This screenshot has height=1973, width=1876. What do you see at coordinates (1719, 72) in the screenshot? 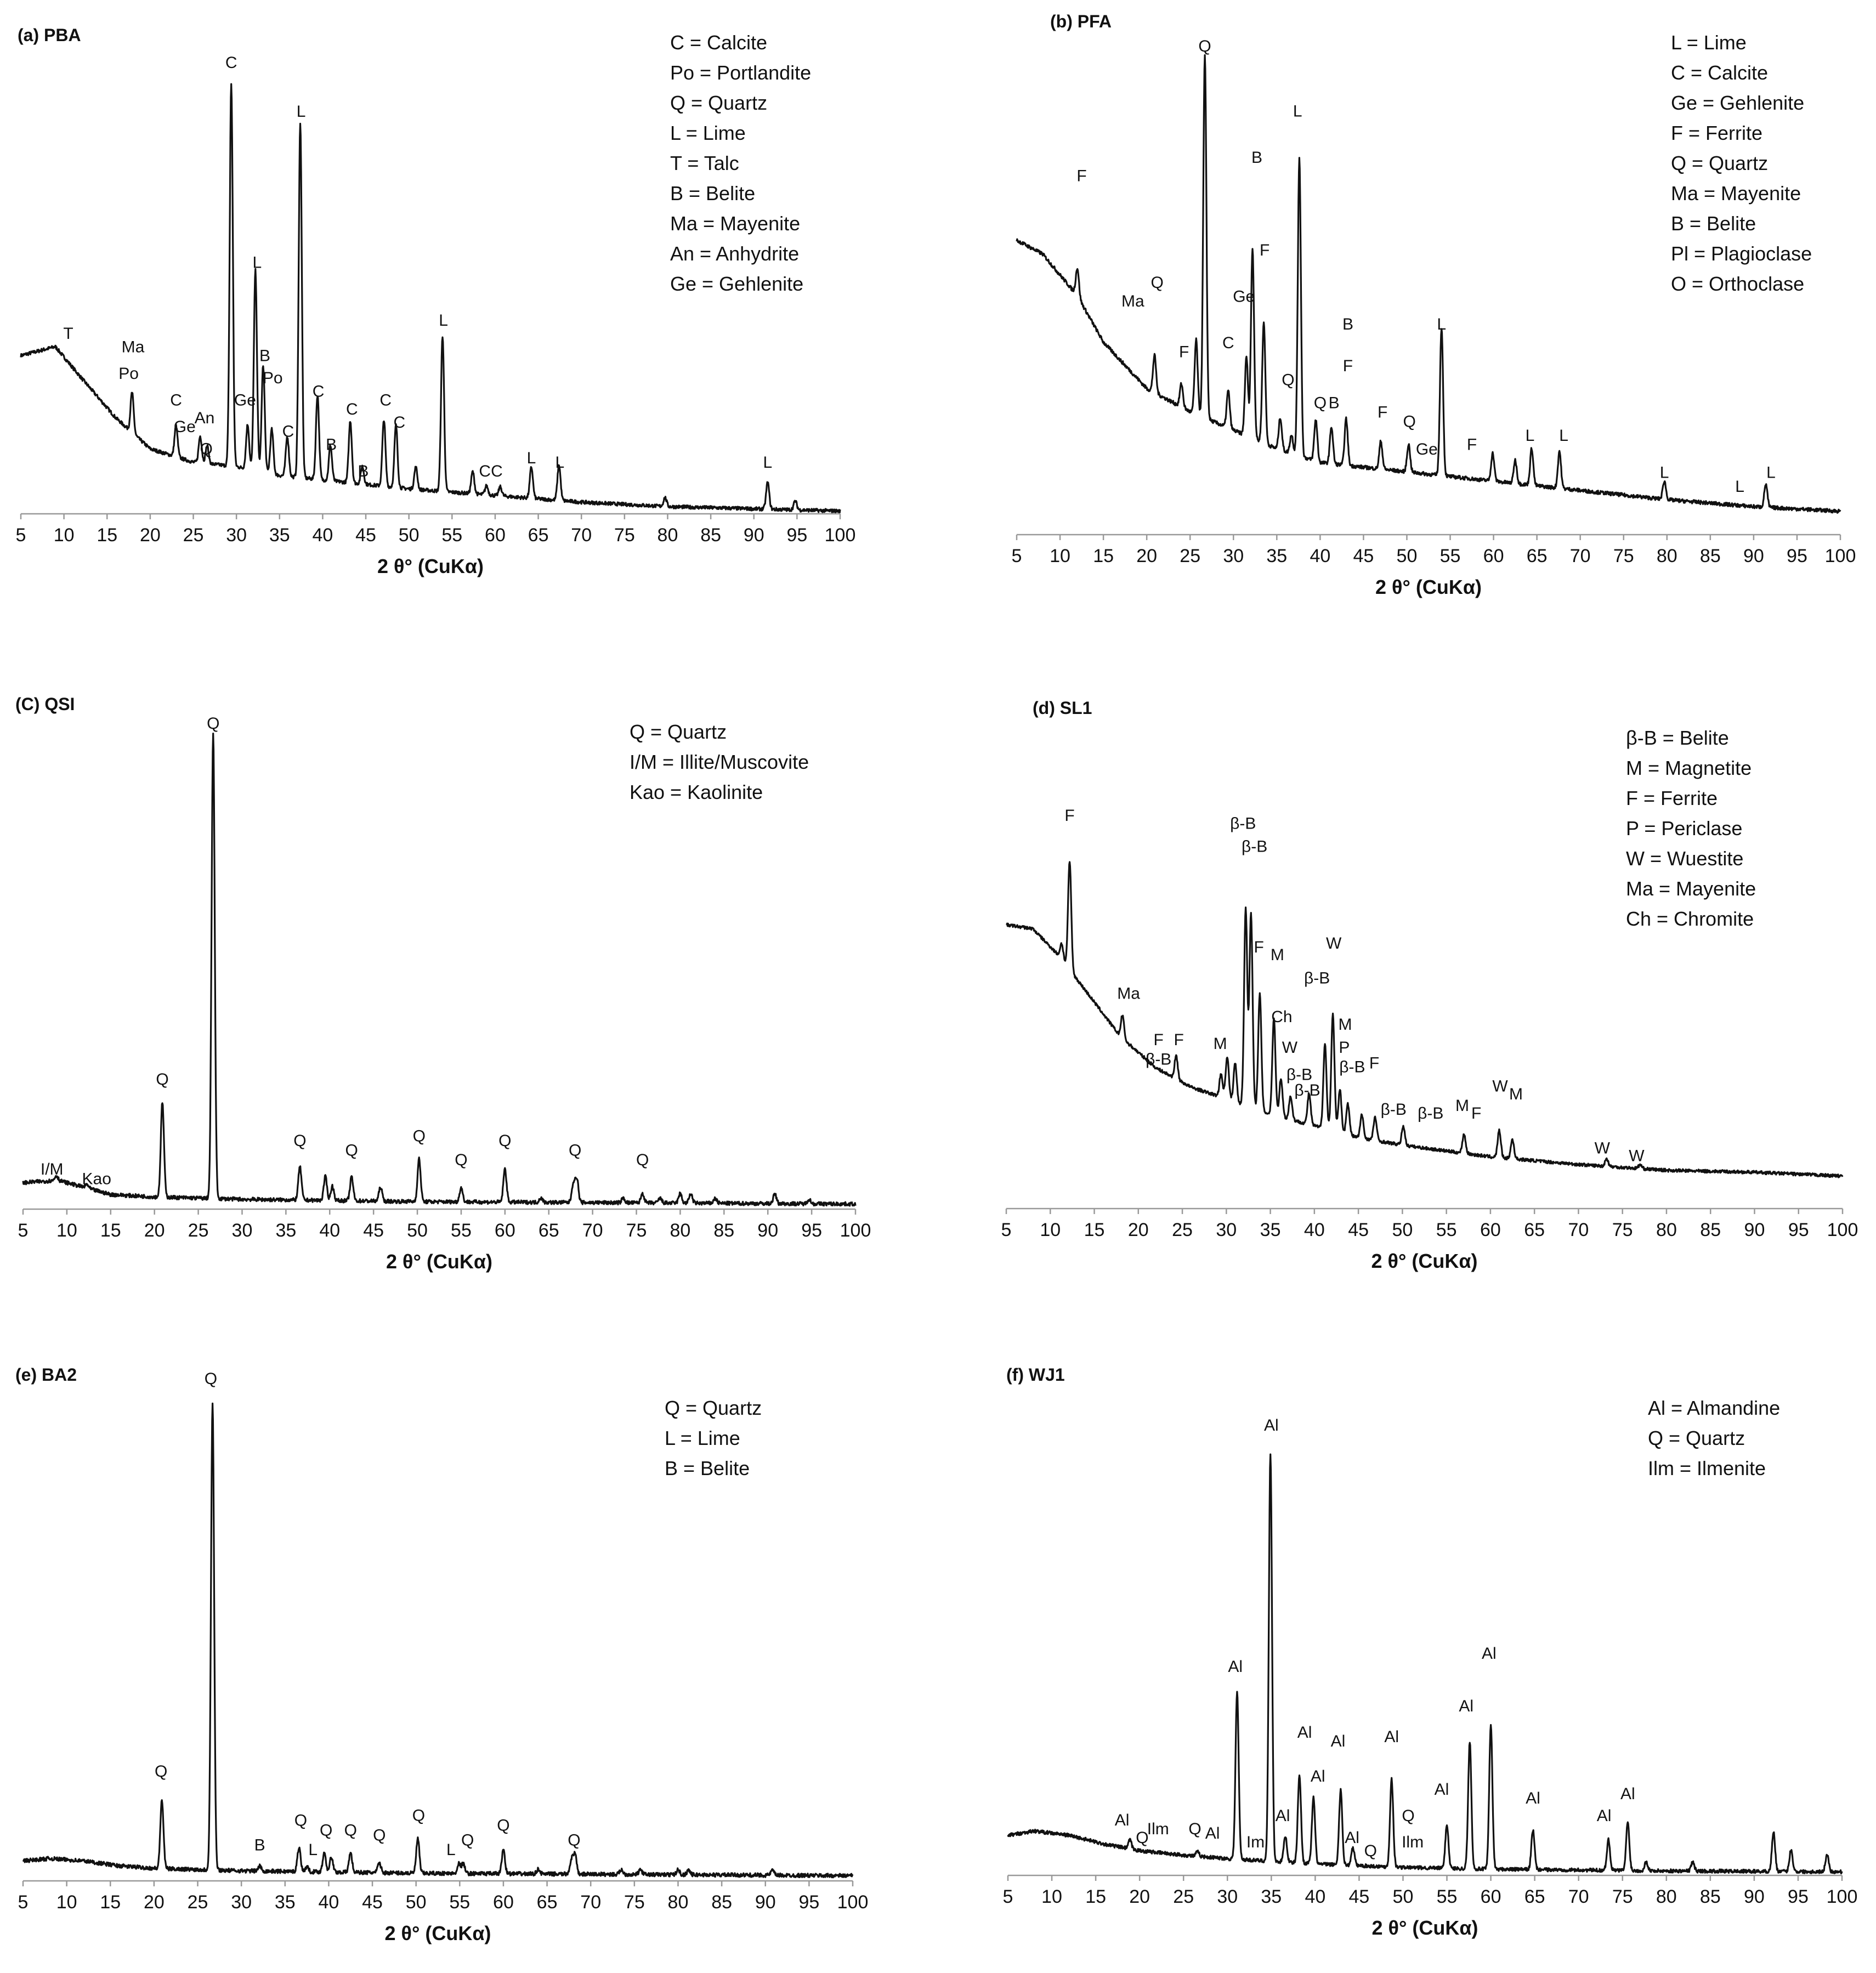
I see `legend-entry: C = Calcite` at bounding box center [1719, 72].